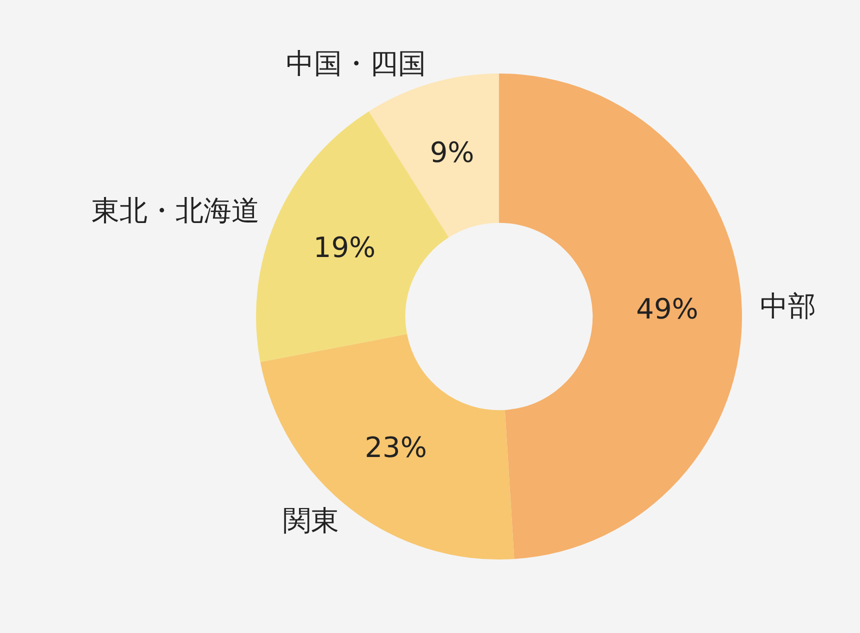  Describe the element at coordinates (356, 63) in the screenshot. I see `slice-label: 中国・四国` at that location.